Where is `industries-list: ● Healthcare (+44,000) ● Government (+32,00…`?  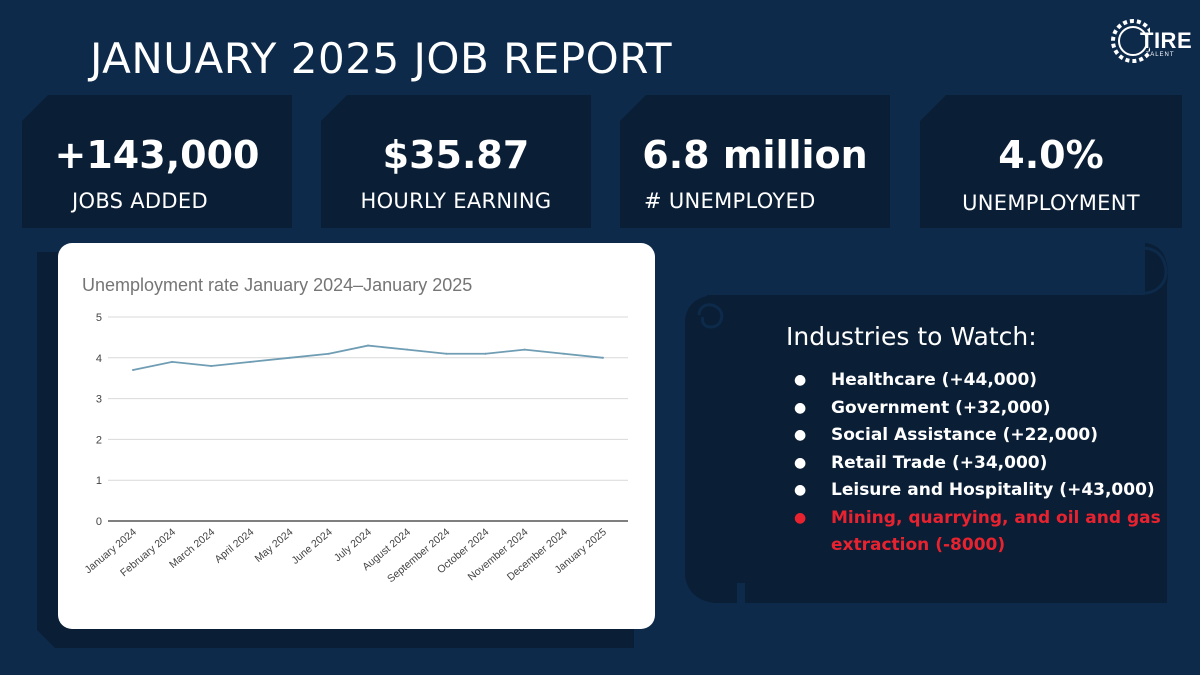 industries-list: ● Healthcare (+44,000) ● Government (+32,00… is located at coordinates (981, 463).